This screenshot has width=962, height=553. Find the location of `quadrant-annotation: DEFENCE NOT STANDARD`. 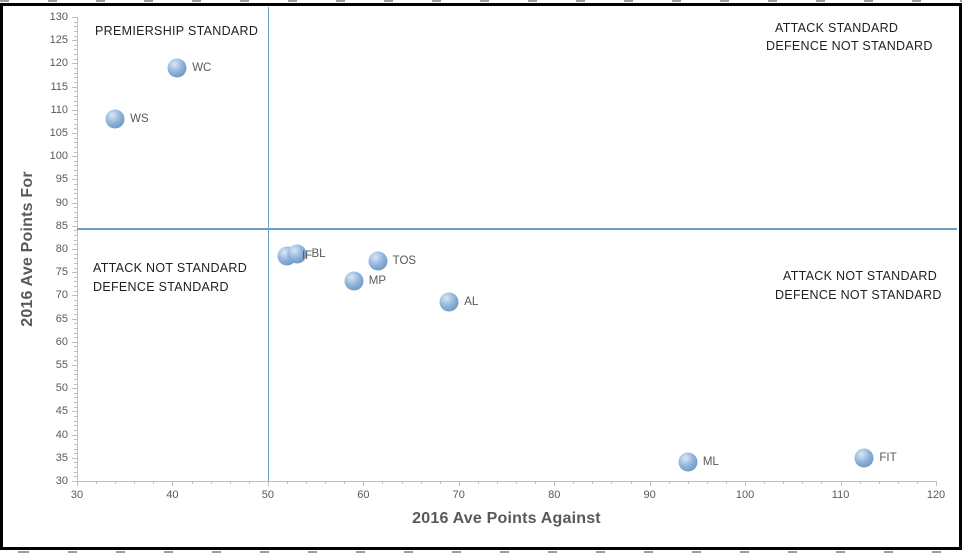

quadrant-annotation: DEFENCE NOT STANDARD is located at coordinates (858, 295).